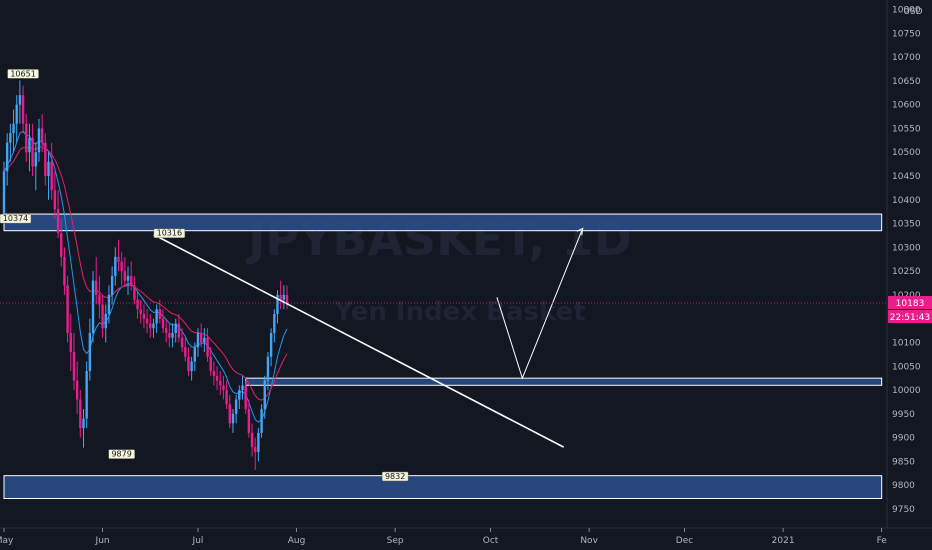  Describe the element at coordinates (169, 233) in the screenshot. I see `annotation-tag-label: 10316` at that location.